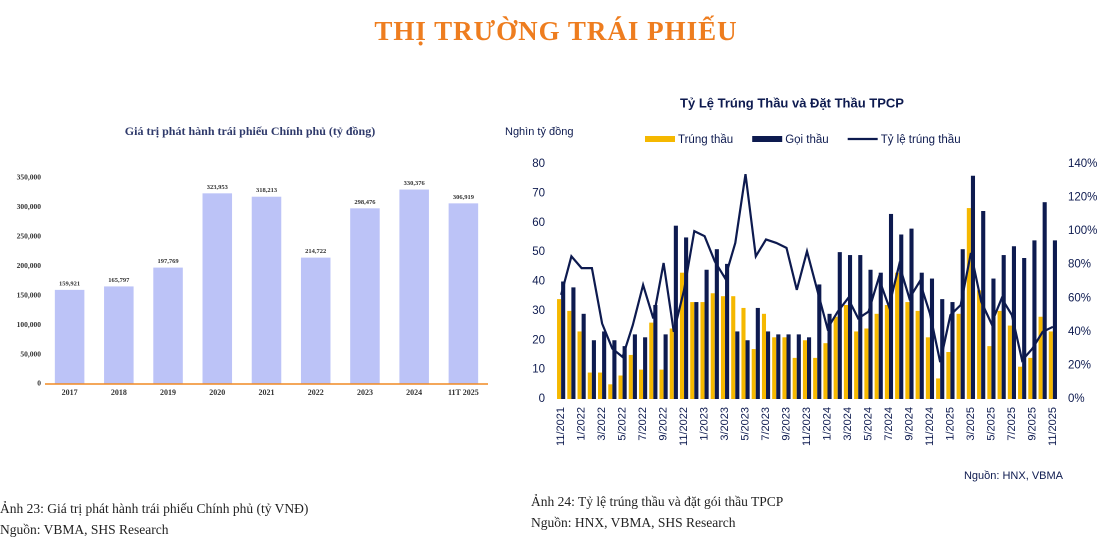 This screenshot has height=551, width=1112. What do you see at coordinates (848, 424) in the screenshot?
I see `x-tick-label: 3/2024` at bounding box center [848, 424].